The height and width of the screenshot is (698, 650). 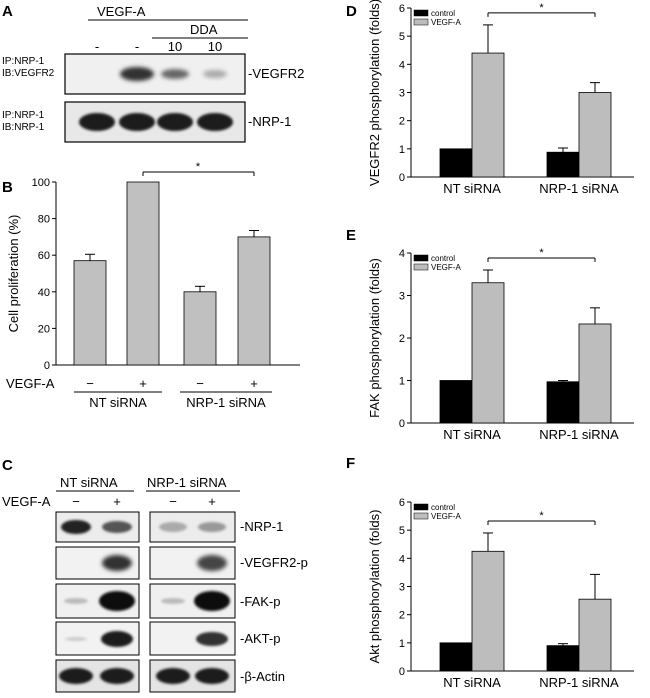 I want to click on treatment-sign: −, so click(x=90, y=383).